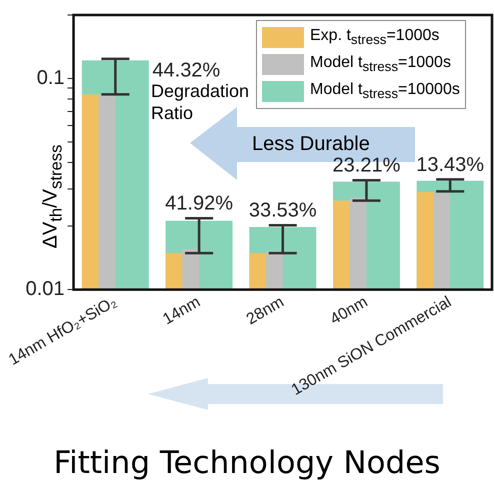 The height and width of the screenshot is (503, 494). Describe the element at coordinates (450, 165) in the screenshot. I see `annotation: 13.43%` at that location.